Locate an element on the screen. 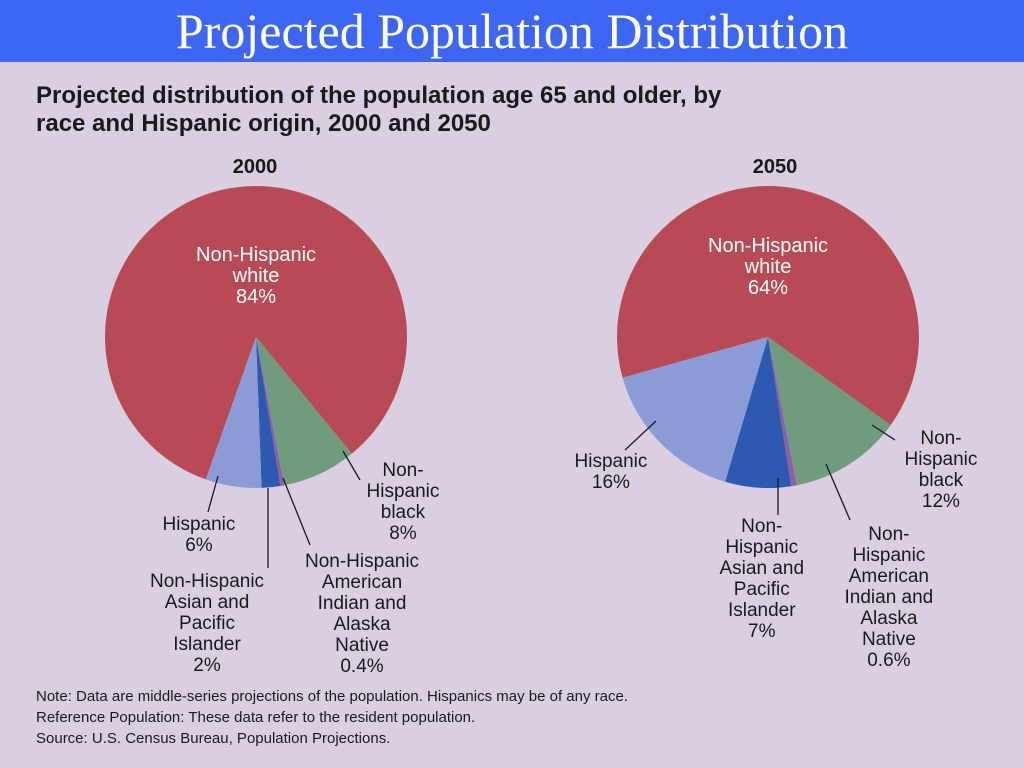  slice-label-black: Non- Hispanic black 12% is located at coordinates (941, 470).